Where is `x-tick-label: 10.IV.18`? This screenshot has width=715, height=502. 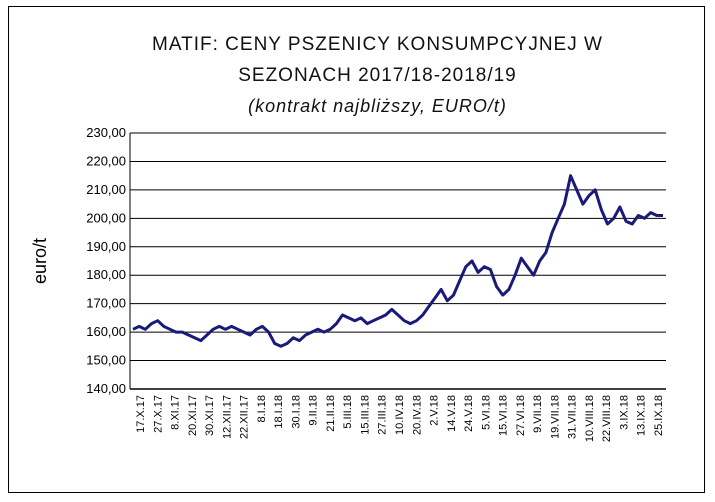 x-tick-label: 10.IV.18 is located at coordinates (400, 415).